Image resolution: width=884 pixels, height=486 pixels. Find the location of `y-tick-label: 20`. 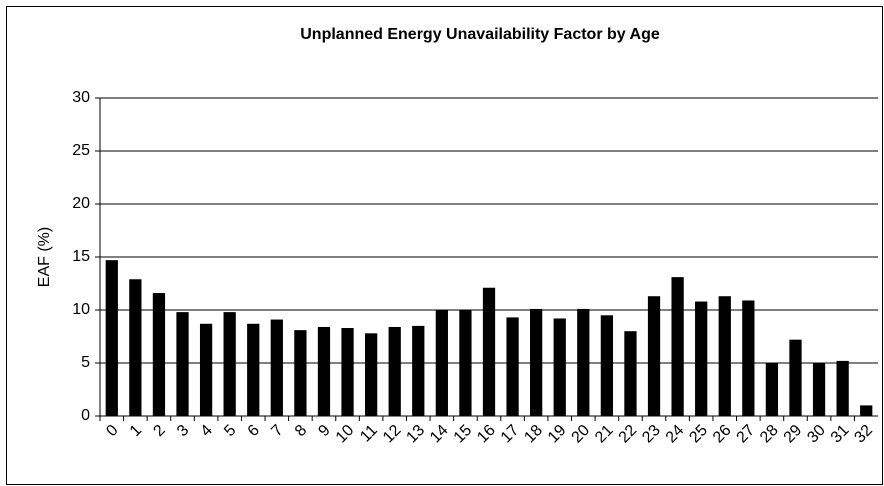

y-tick-label: 20 is located at coordinates (81, 203).